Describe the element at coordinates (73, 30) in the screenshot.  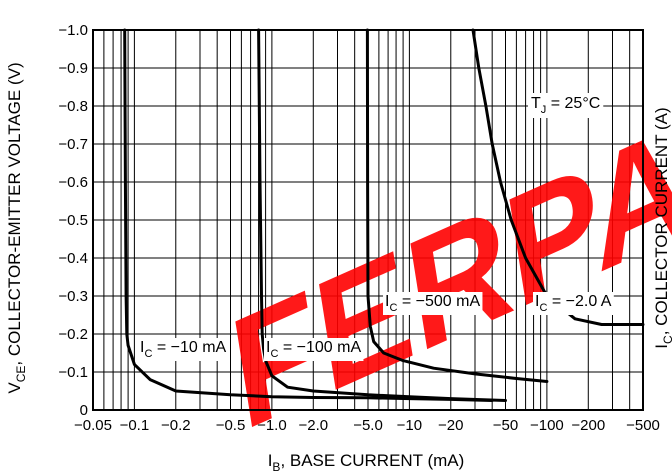
I see `y-tick-label: −1.0` at that location.